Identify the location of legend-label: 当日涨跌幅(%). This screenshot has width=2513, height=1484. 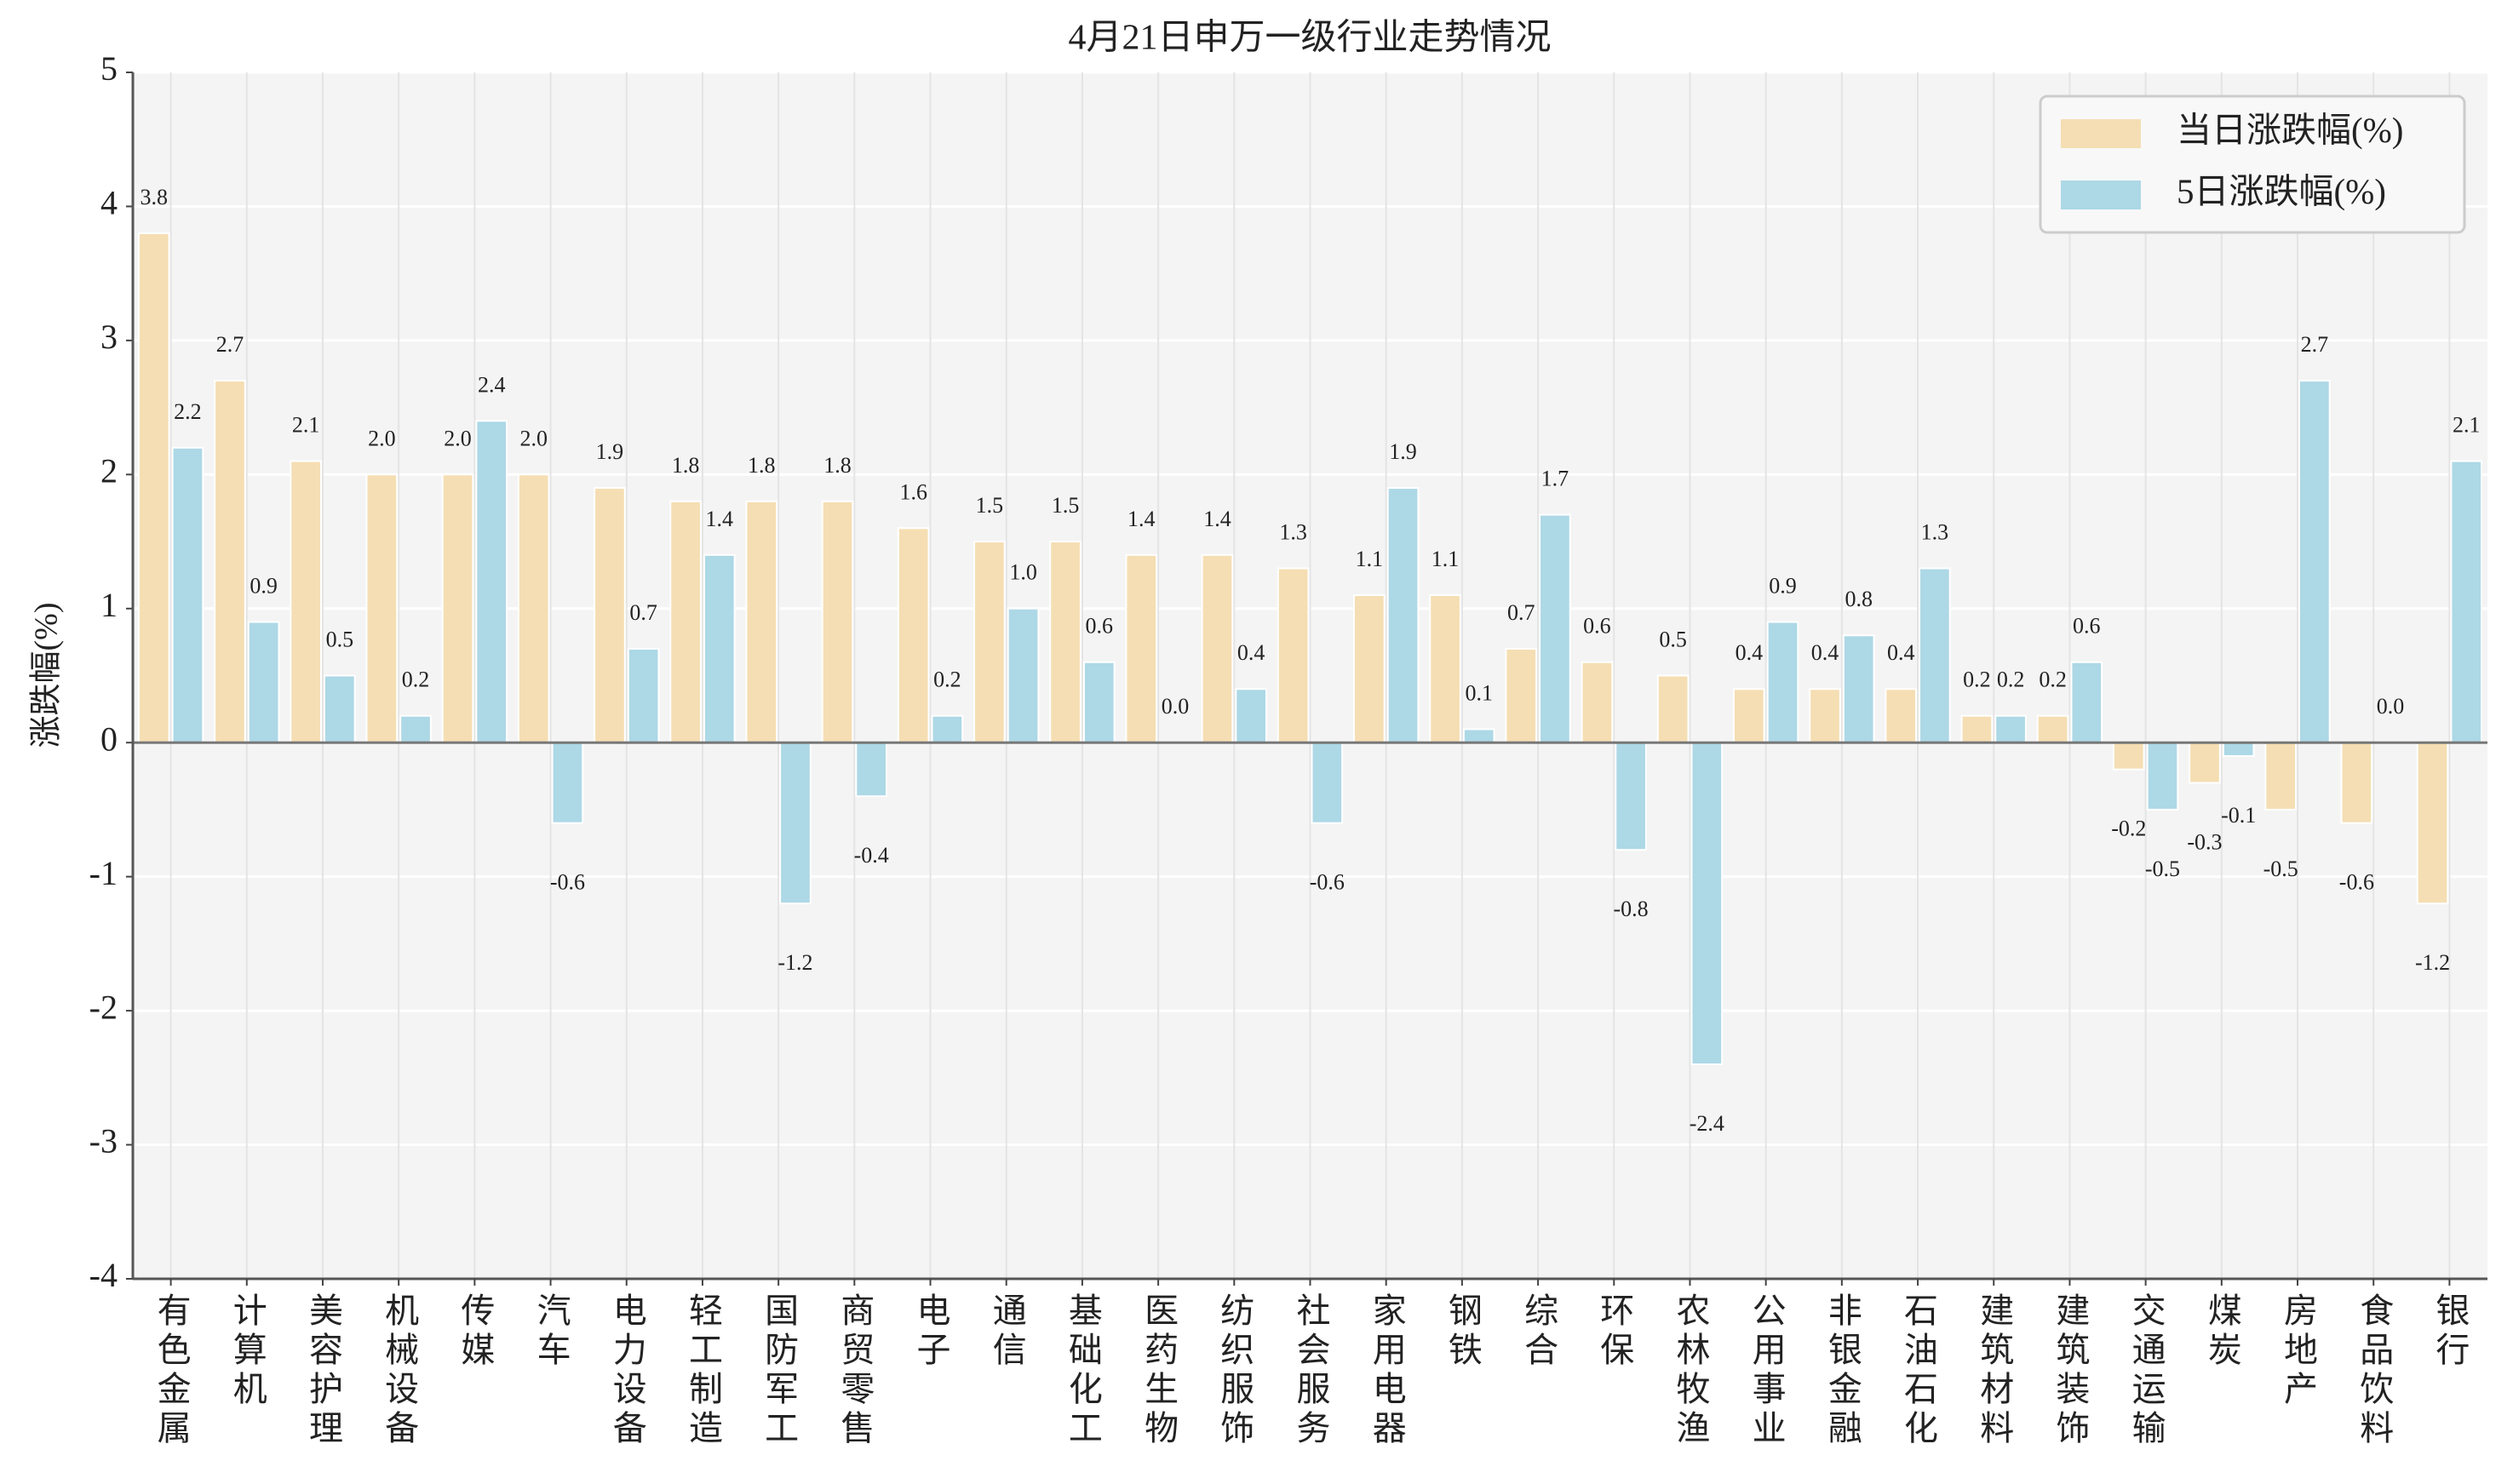
(2290, 129).